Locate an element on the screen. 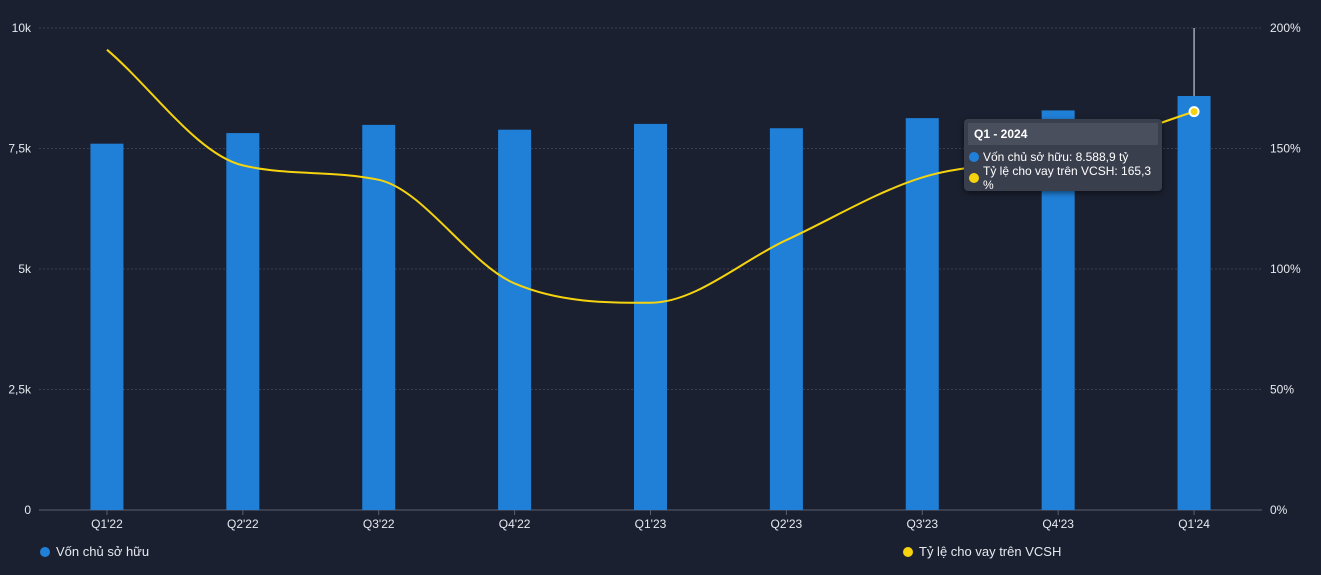 This screenshot has width=1321, height=575. left-axis-tick-label: 10k is located at coordinates (22, 28).